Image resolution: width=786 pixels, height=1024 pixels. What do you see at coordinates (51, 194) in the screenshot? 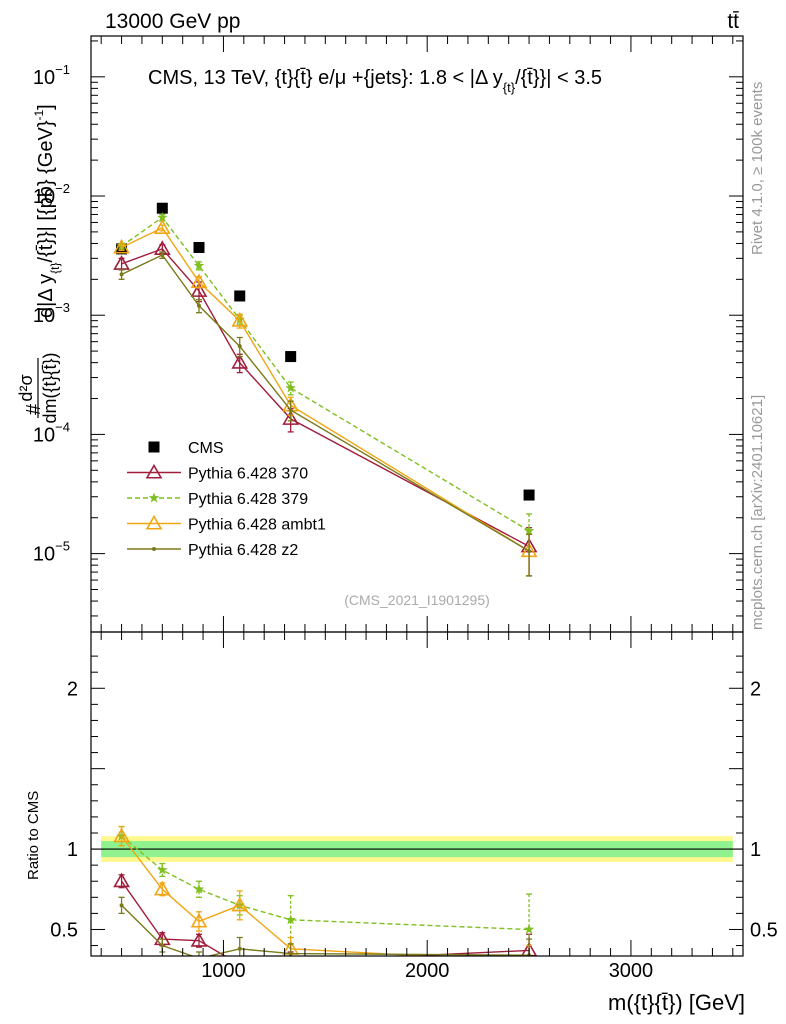
I see `y-tick-label: 10⁻²` at bounding box center [51, 194].